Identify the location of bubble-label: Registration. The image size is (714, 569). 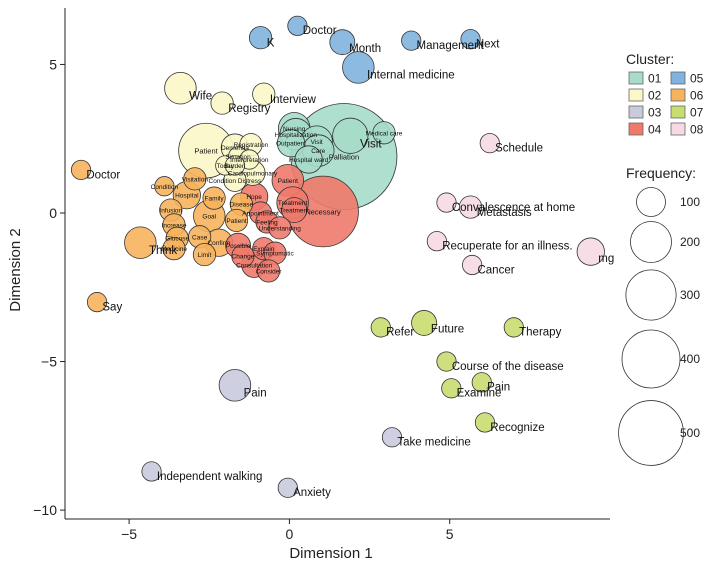
(251, 145).